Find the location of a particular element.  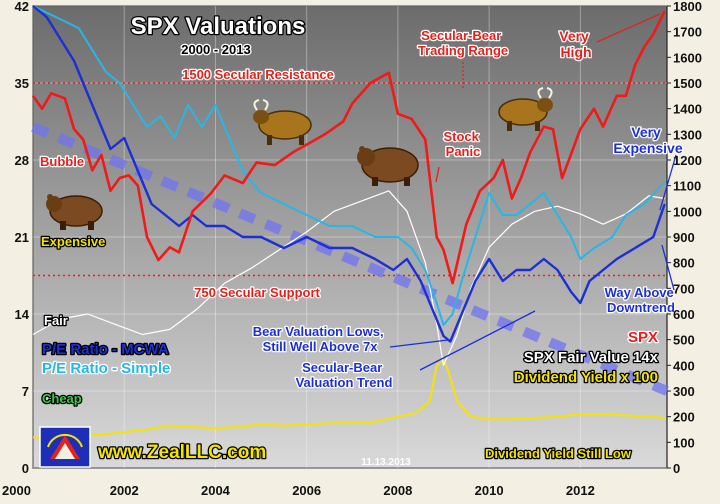

y-right-tick-label: 100 is located at coordinates (684, 442).